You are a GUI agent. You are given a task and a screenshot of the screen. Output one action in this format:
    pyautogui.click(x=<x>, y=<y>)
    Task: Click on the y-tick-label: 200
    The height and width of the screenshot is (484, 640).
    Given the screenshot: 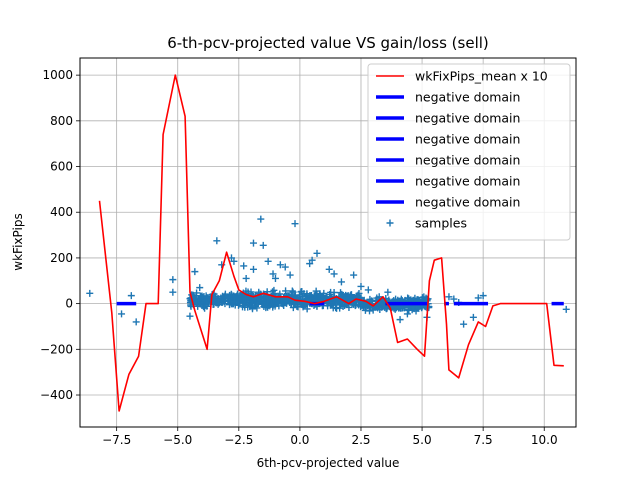 What is the action you would take?
    pyautogui.click(x=61, y=258)
    